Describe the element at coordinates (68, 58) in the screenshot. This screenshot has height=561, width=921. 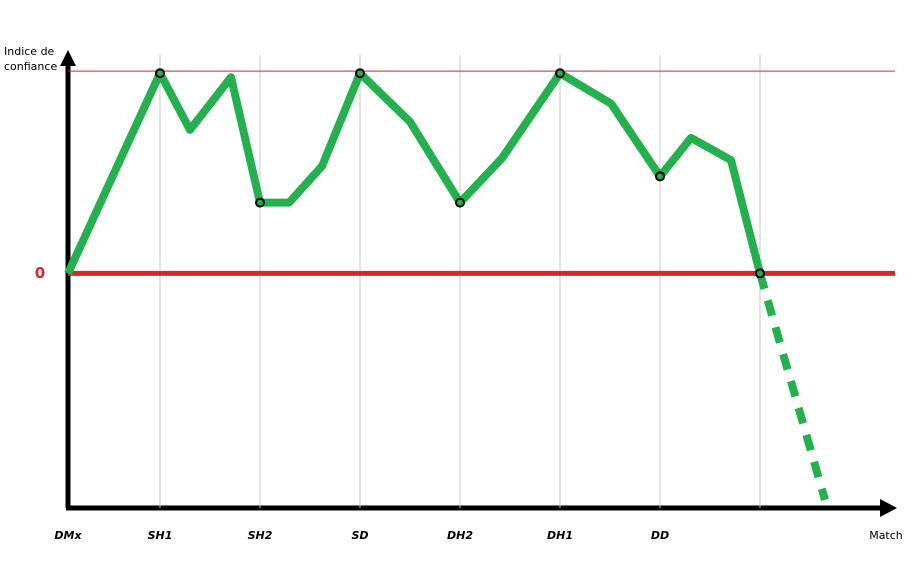
I see `y-axis-arrow` at that location.